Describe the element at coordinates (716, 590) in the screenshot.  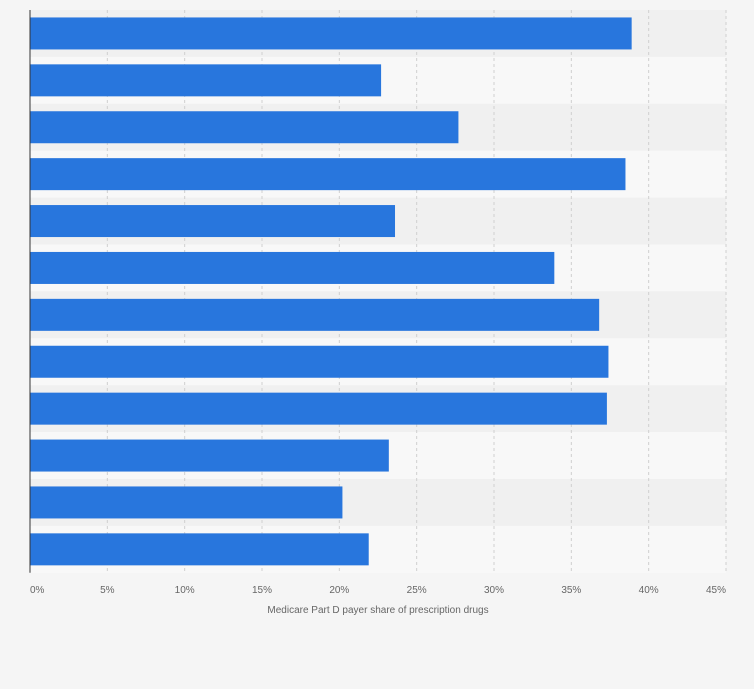
I see `x-tick-label: 45%` at that location.